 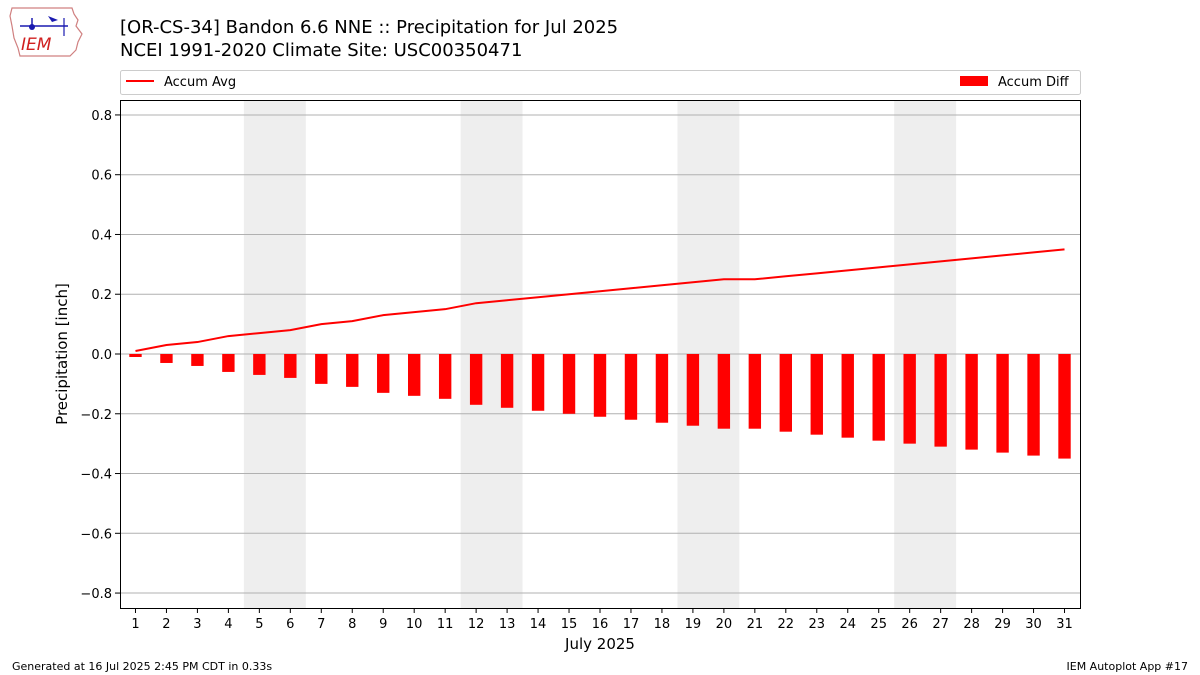 I want to click on legend-swatch-accum-diff, so click(x=974, y=81).